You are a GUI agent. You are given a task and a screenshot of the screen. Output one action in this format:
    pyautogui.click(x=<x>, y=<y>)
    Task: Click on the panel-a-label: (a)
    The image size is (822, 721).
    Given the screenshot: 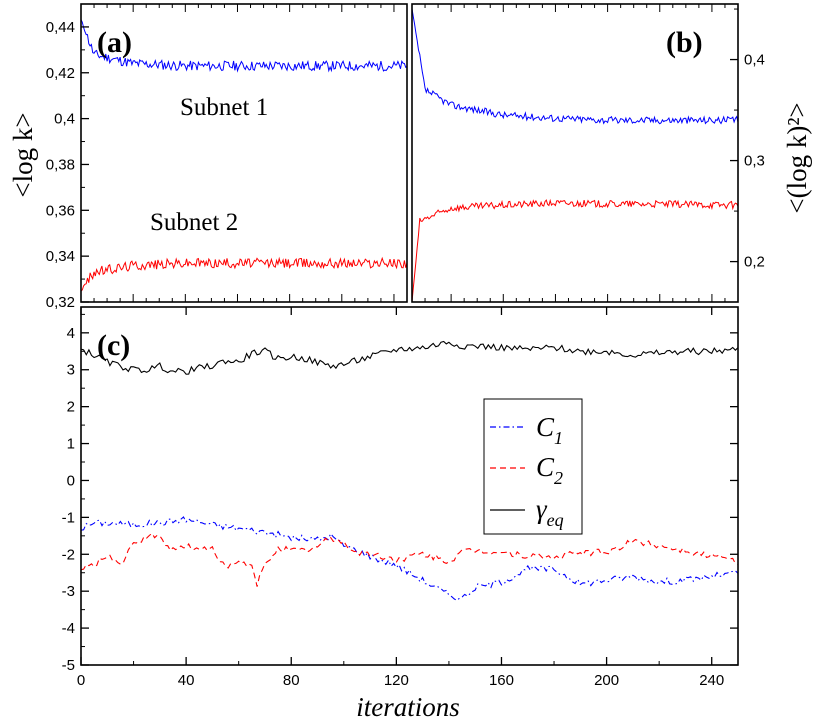 What is the action you would take?
    pyautogui.click(x=114, y=42)
    